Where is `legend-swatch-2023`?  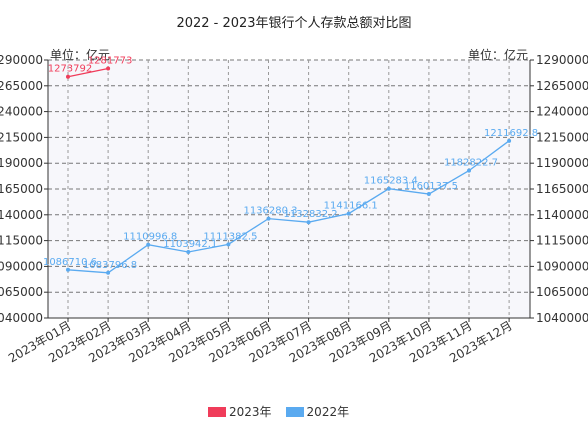
legend-swatch-2023 is located at coordinates (217, 411).